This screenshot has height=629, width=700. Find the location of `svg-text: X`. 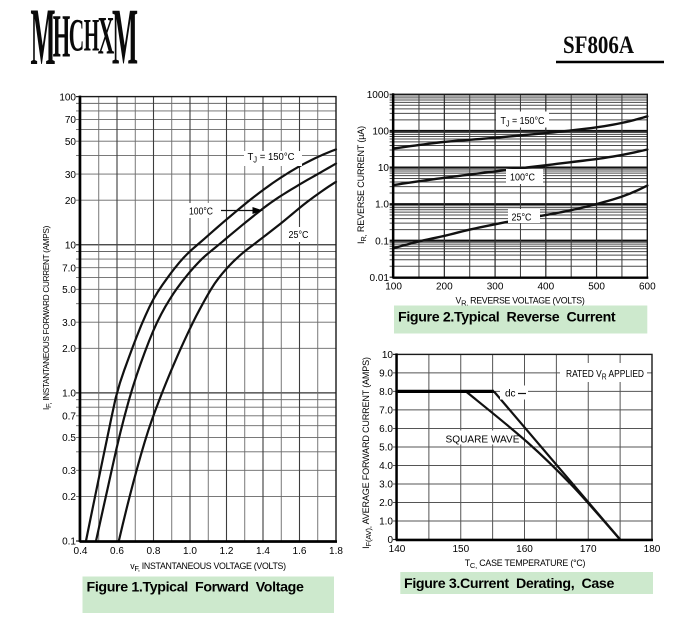

svg-text: X is located at coordinates (106, 36).